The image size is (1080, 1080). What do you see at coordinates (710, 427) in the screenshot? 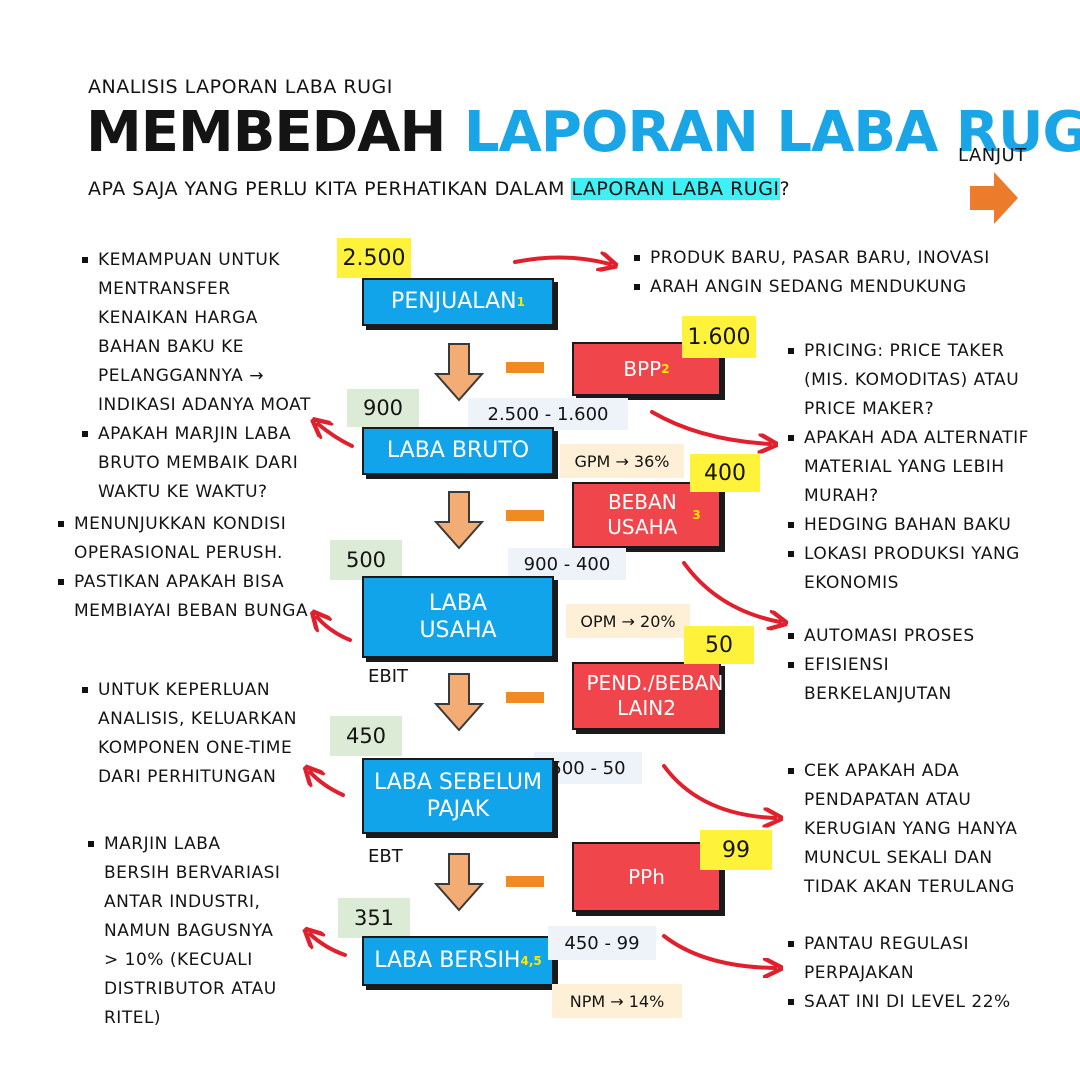
I see `arrow-to-right-g2` at bounding box center [710, 427].